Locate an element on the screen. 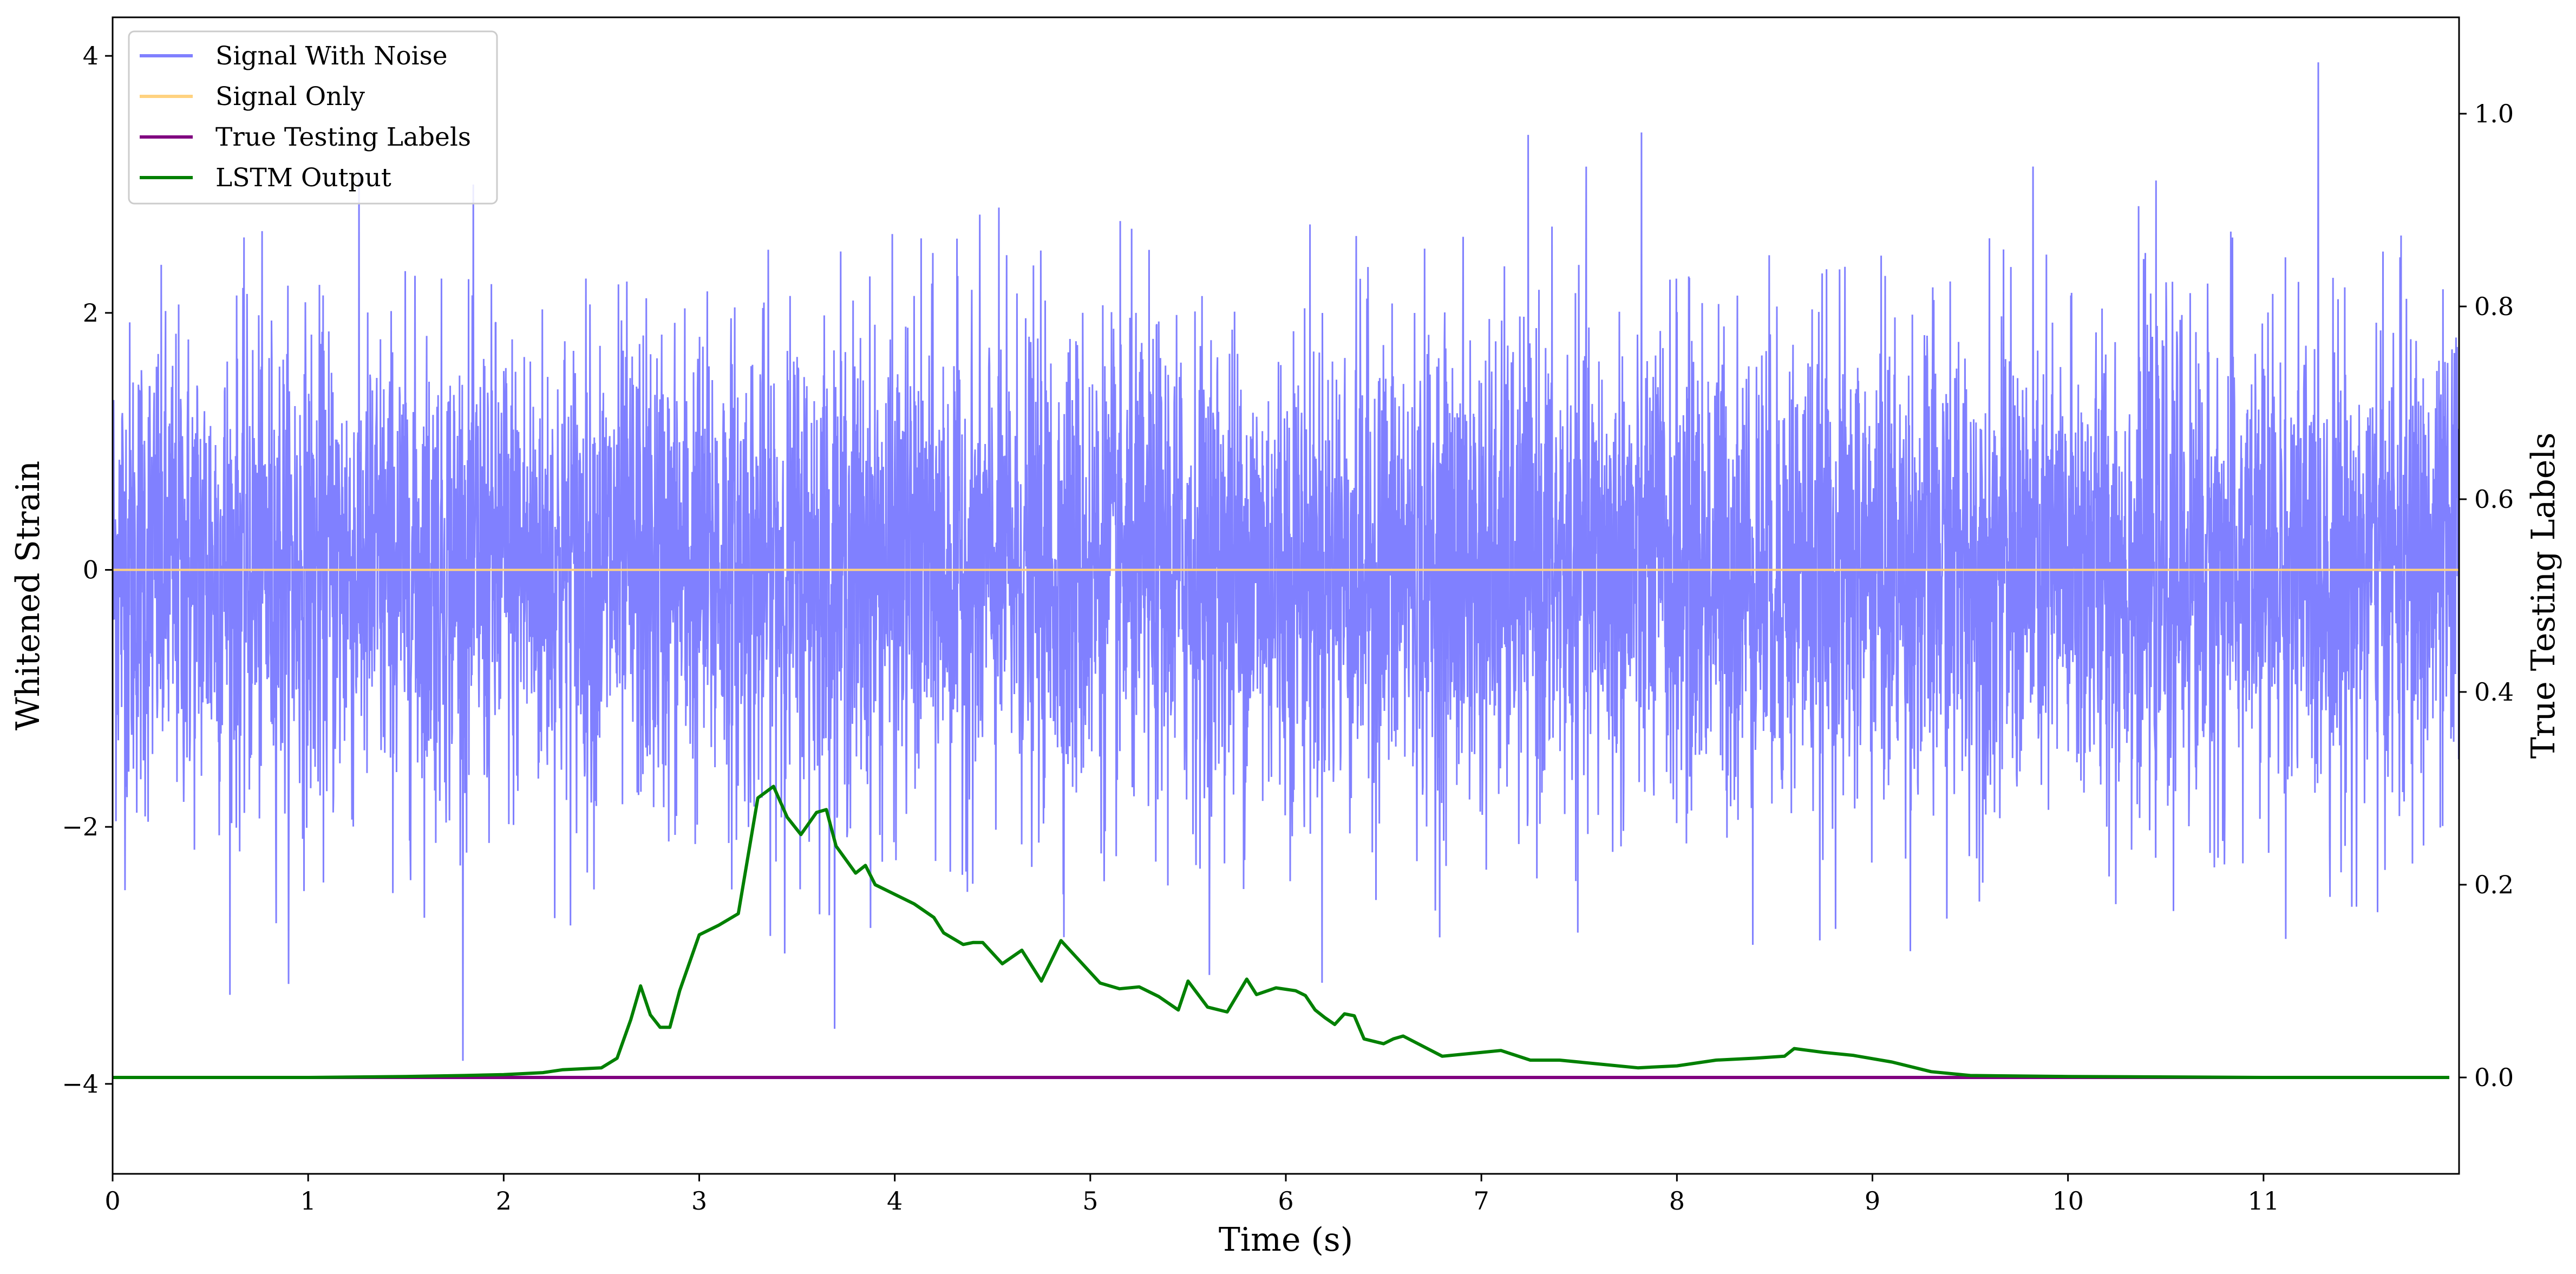 The height and width of the screenshot is (1274, 2576). y2-tick-label: 1.0 is located at coordinates (2494, 113).